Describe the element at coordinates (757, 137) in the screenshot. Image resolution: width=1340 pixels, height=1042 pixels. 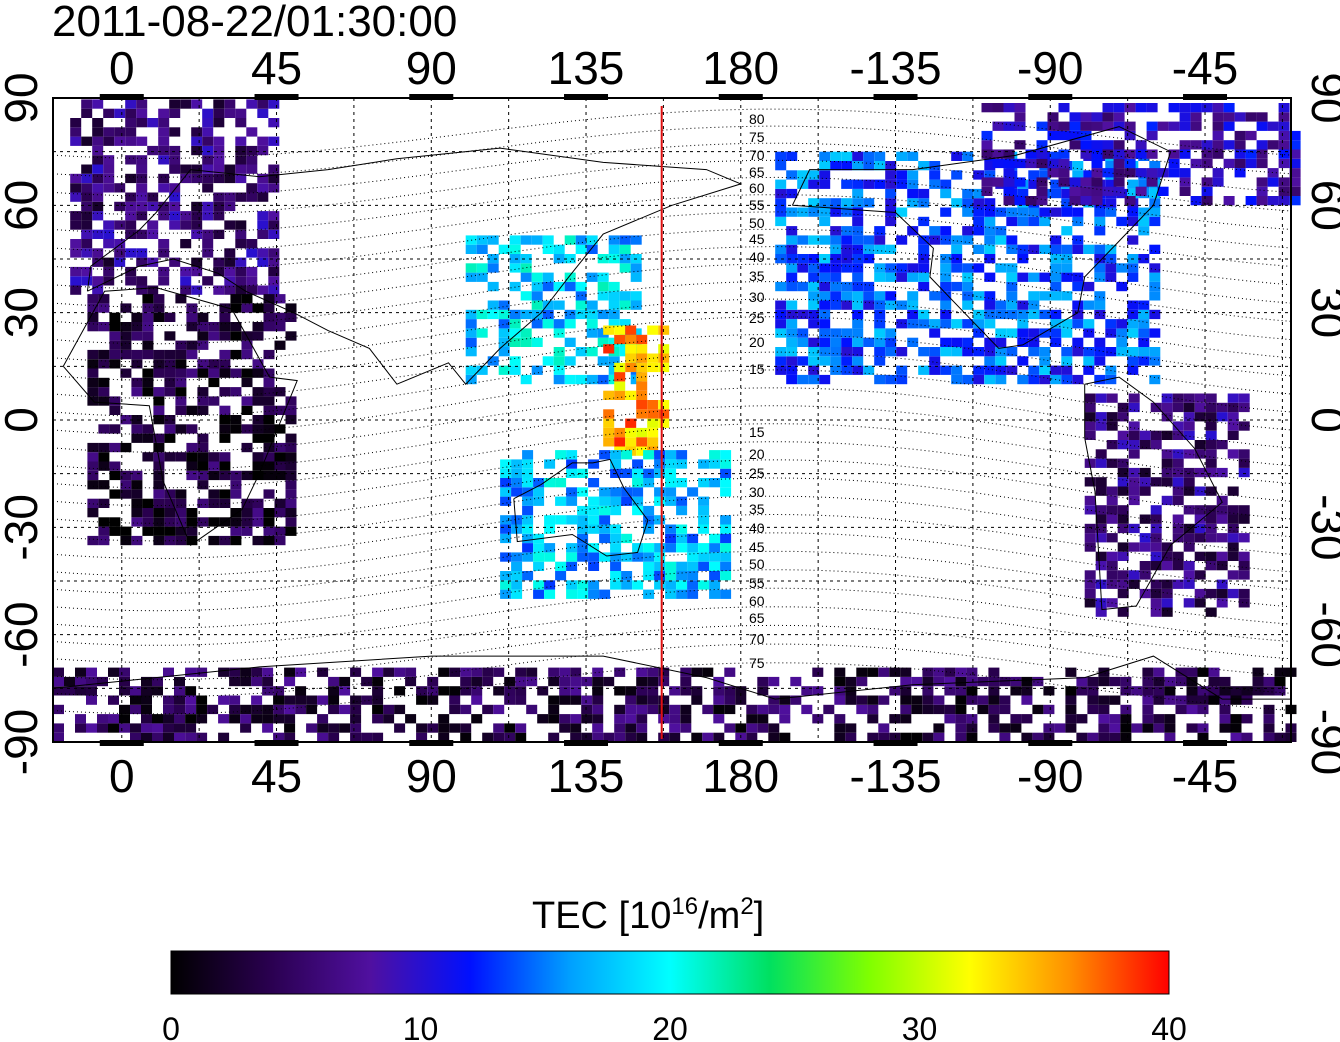
I see `contour-label: 75` at that location.